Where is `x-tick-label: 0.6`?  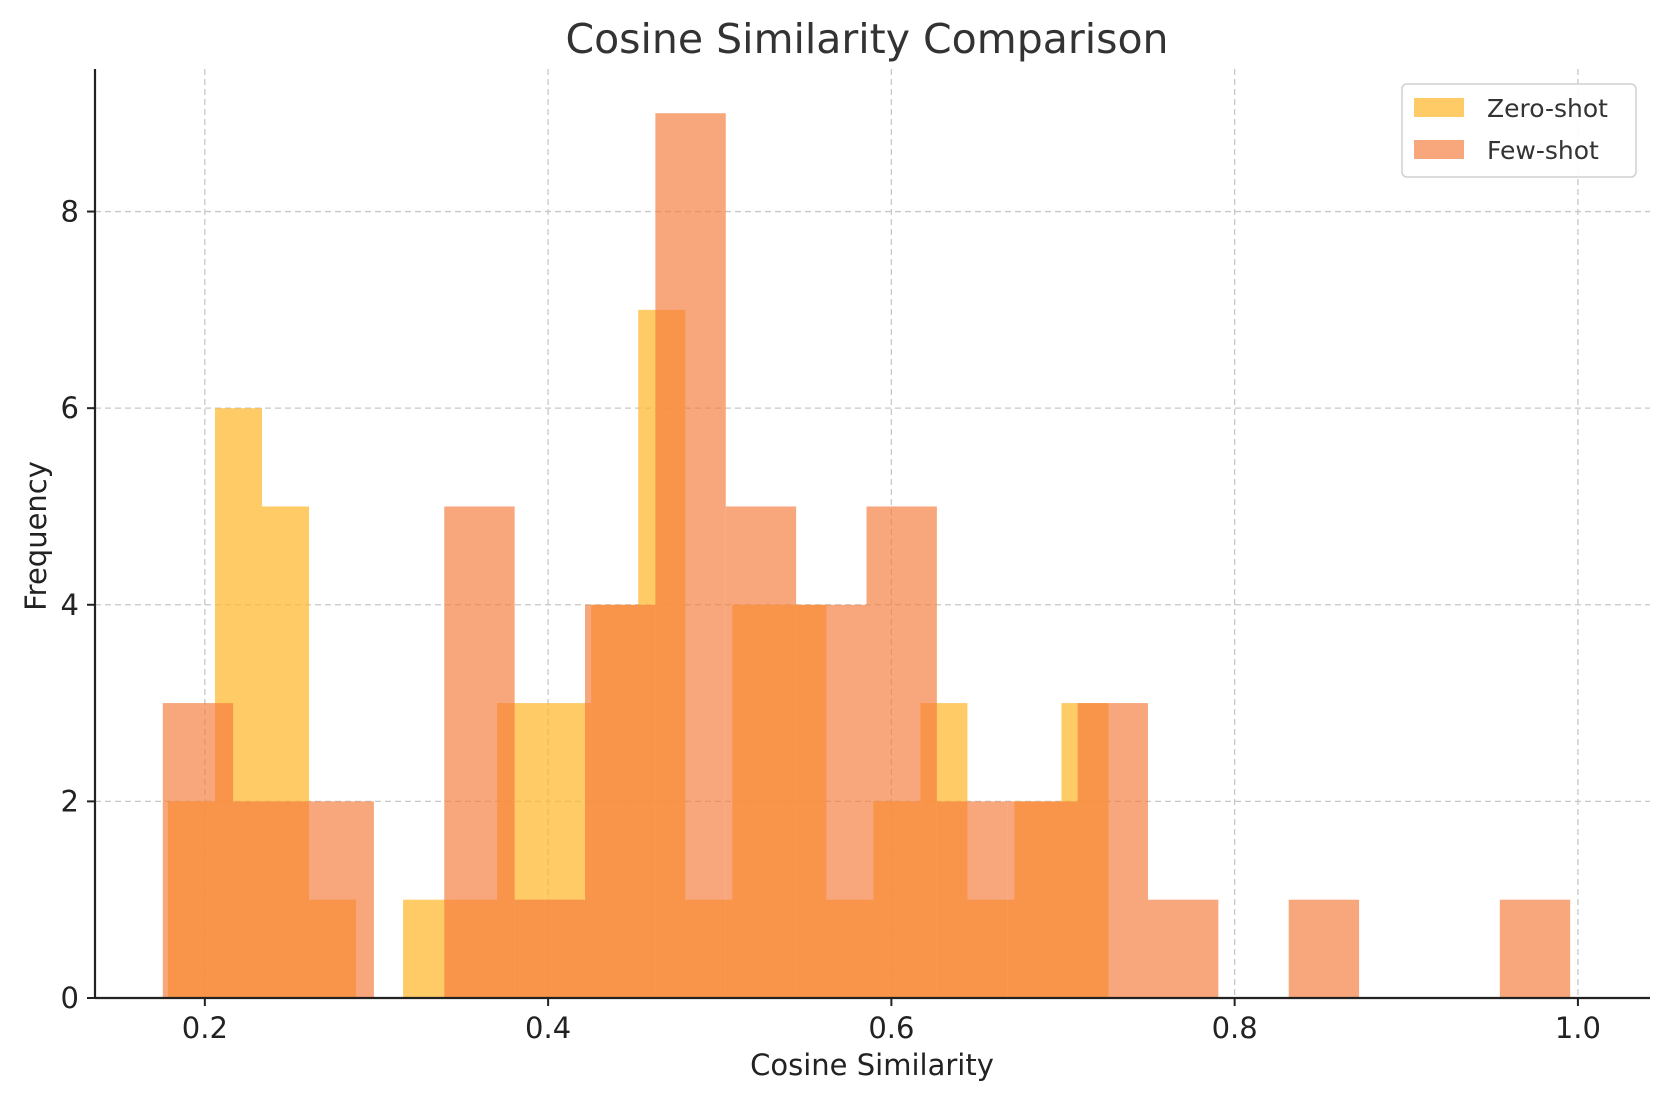
x-tick-label: 0.6 is located at coordinates (891, 1028).